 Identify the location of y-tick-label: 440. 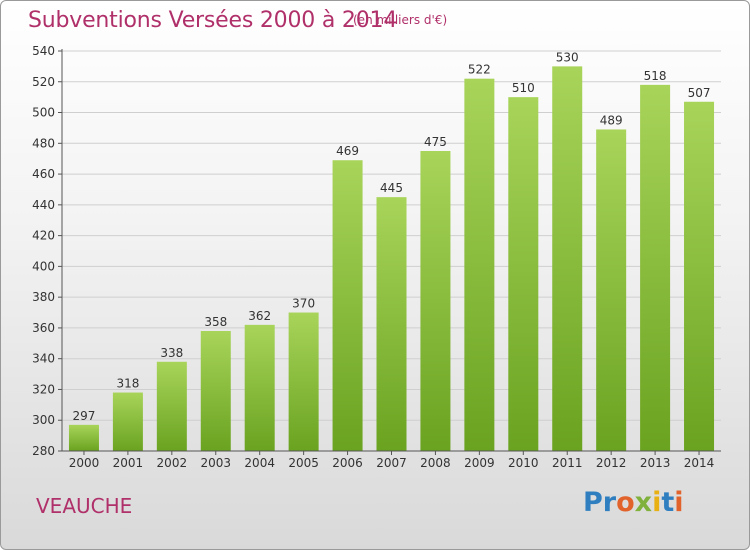
(43, 205).